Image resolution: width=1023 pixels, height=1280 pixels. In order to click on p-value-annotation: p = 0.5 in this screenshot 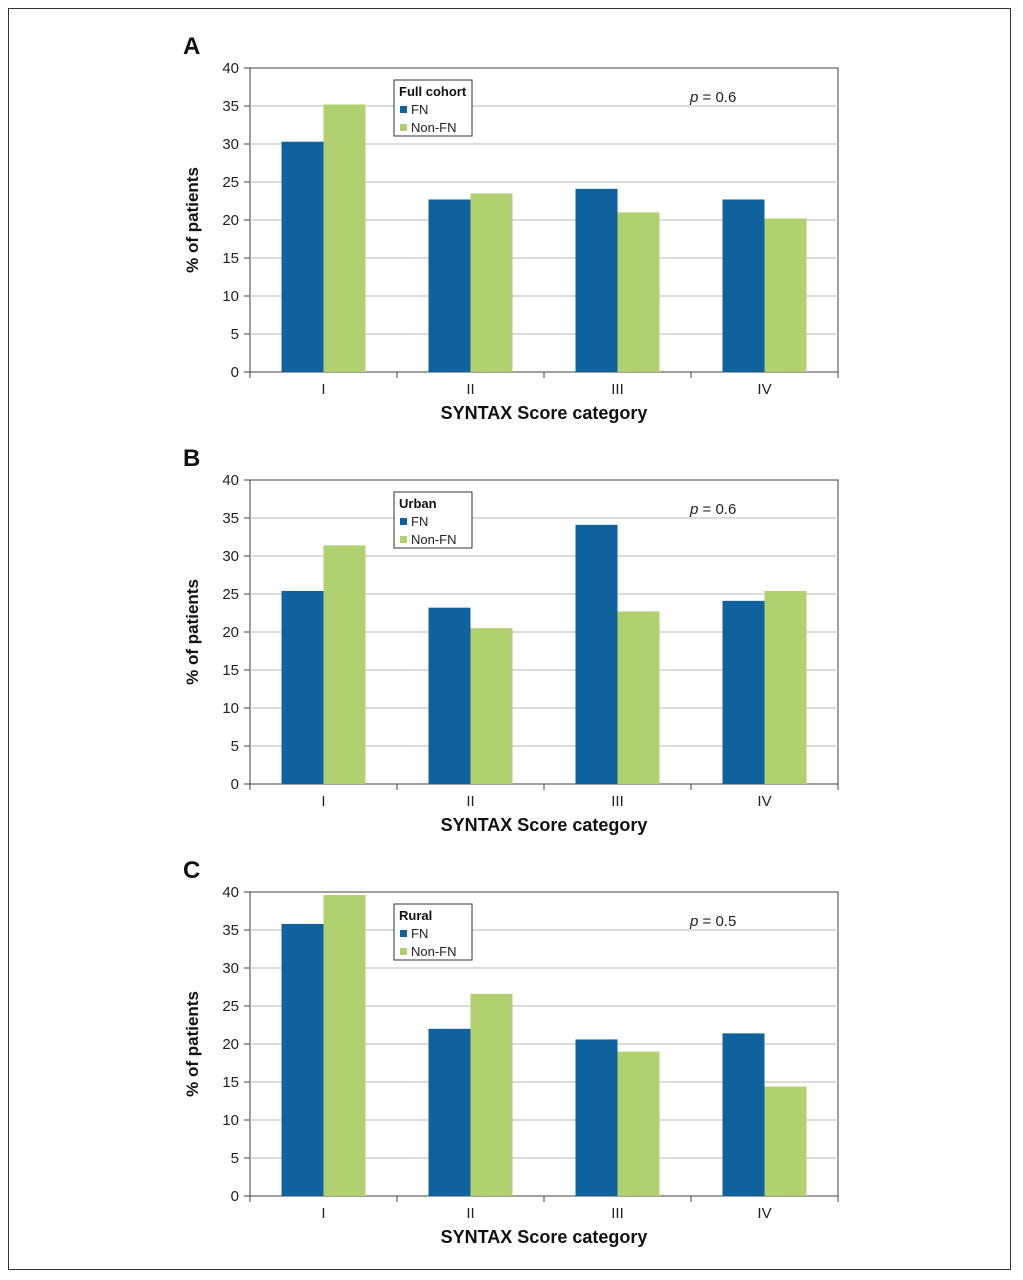, I will do `click(712, 921)`.